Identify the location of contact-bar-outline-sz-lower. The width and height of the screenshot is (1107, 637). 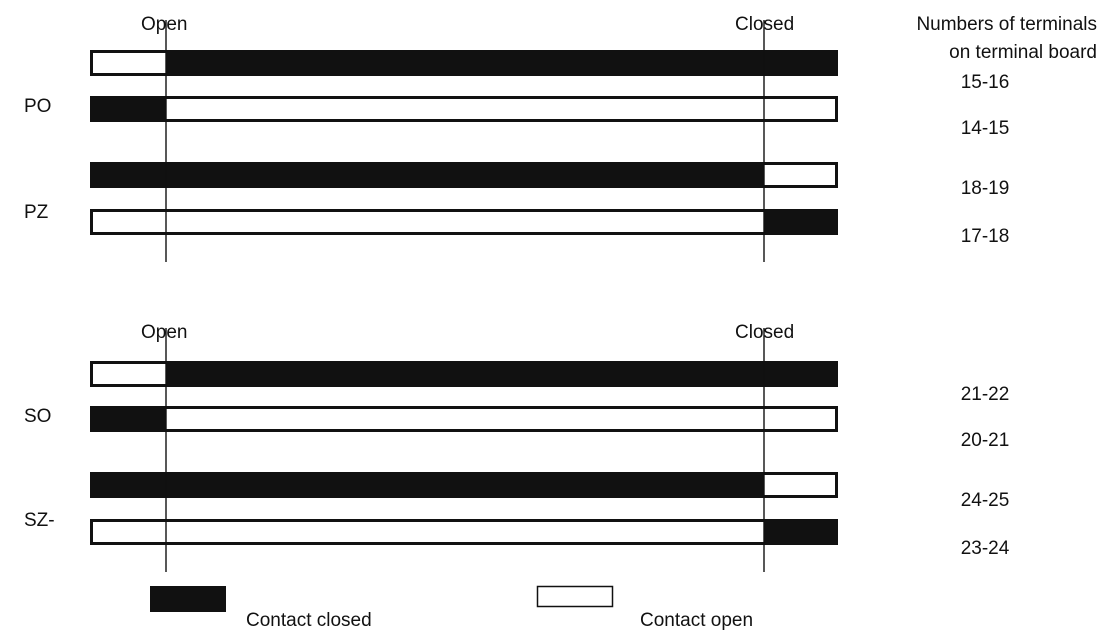
(464, 532).